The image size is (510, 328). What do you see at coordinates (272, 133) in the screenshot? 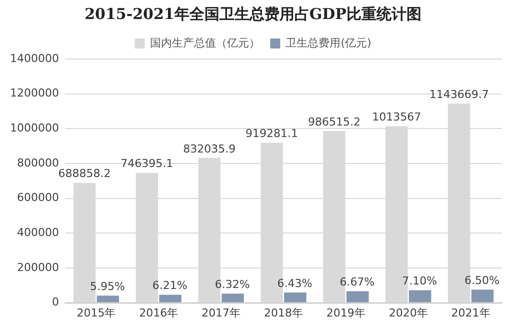
I see `data-label: 919281.1` at bounding box center [272, 133].